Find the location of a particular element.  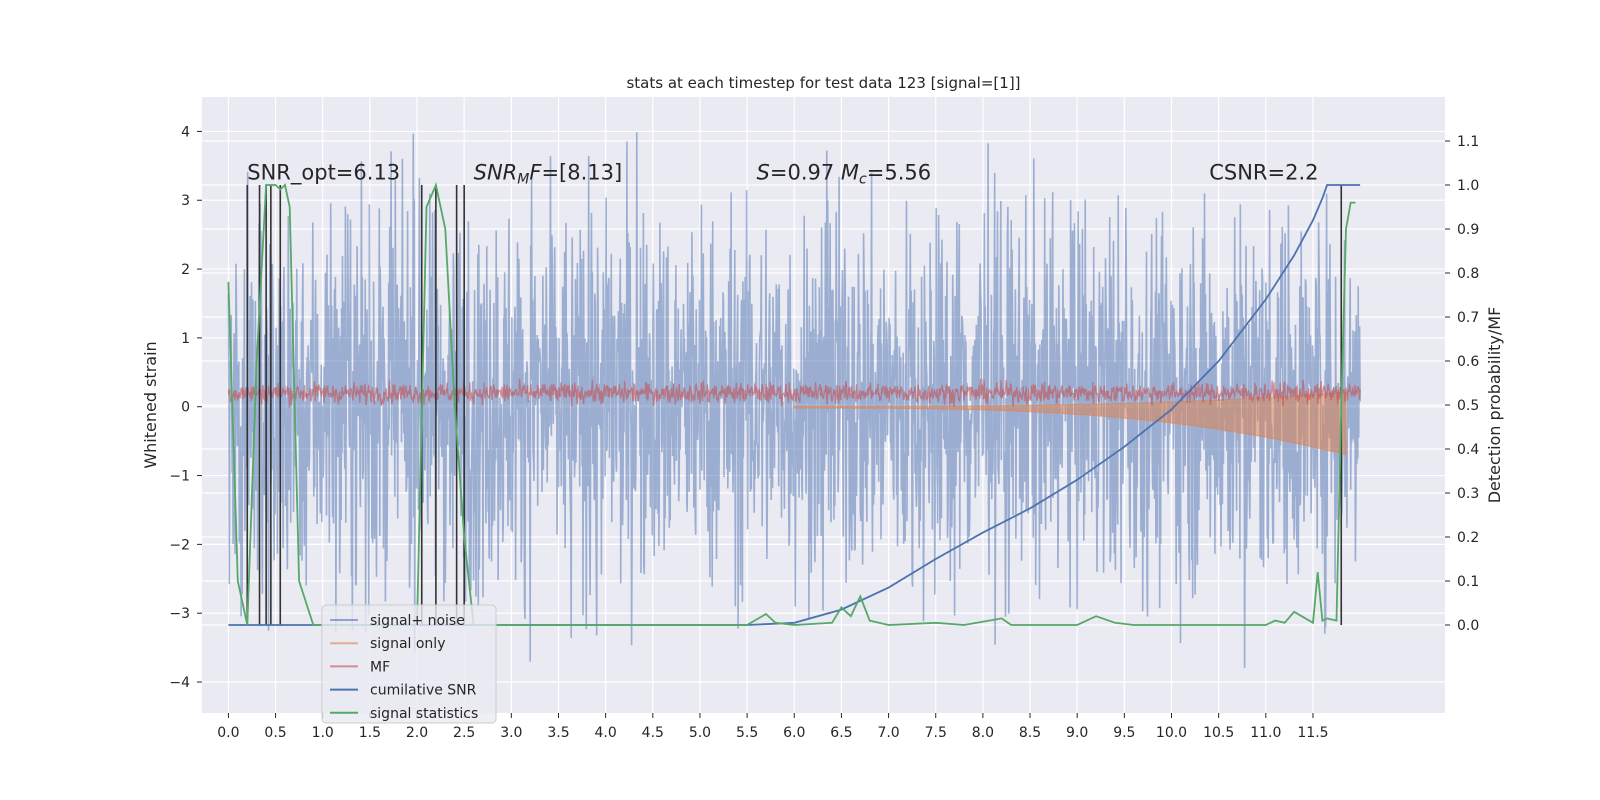

legend-label: signal only is located at coordinates (407, 644).